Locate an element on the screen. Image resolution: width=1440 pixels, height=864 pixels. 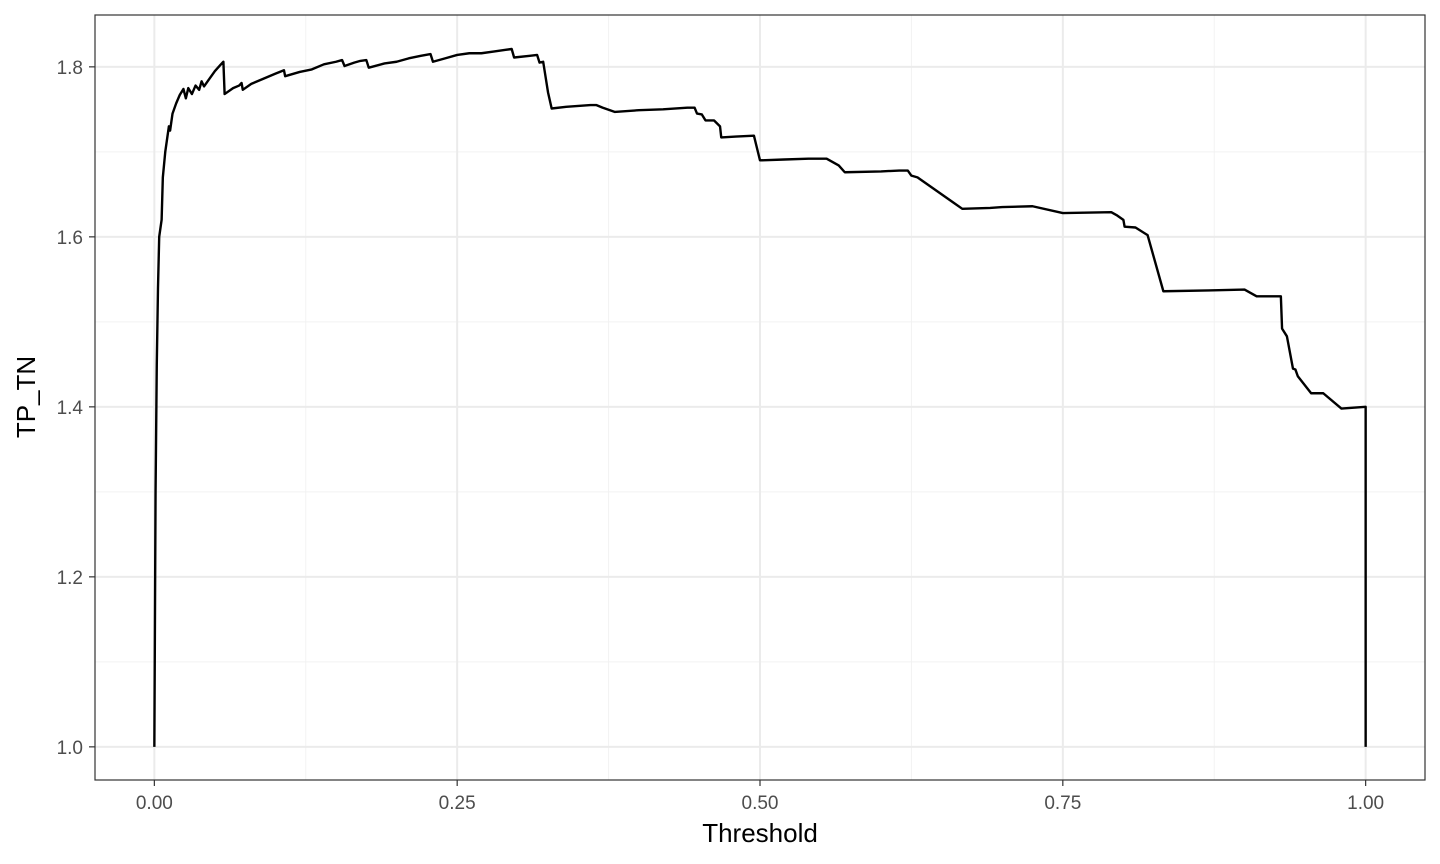
y-tick-label: 1.8 is located at coordinates (70, 68).